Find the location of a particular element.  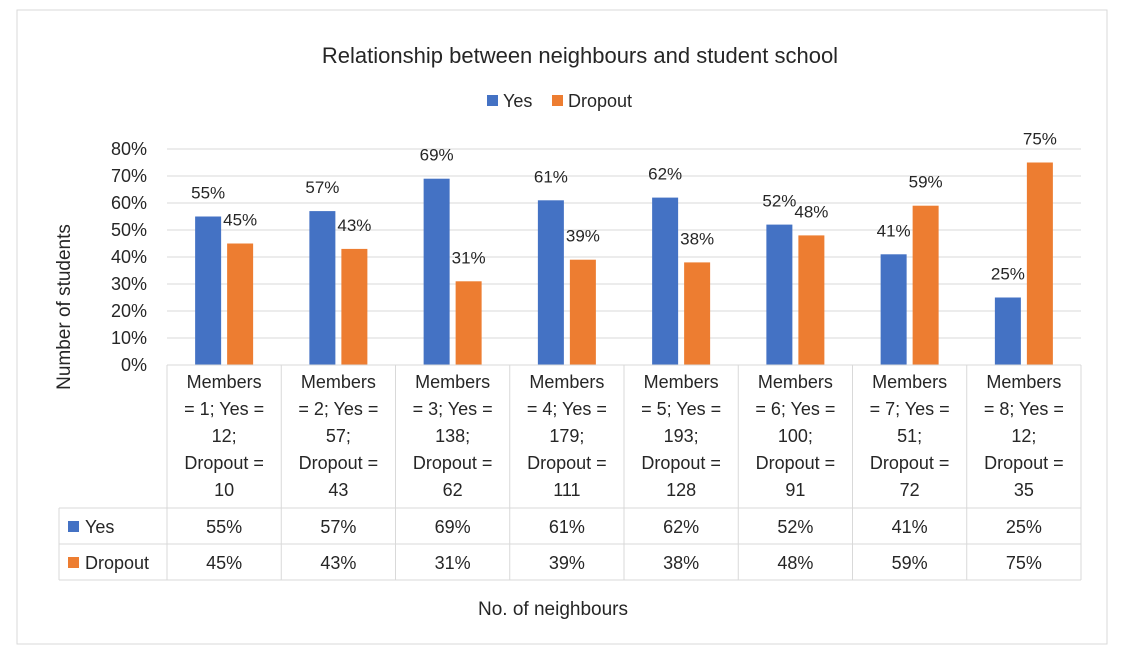

x-category-label-2: Members = 2; Yes = 57; Dropout = 43 is located at coordinates (338, 436).